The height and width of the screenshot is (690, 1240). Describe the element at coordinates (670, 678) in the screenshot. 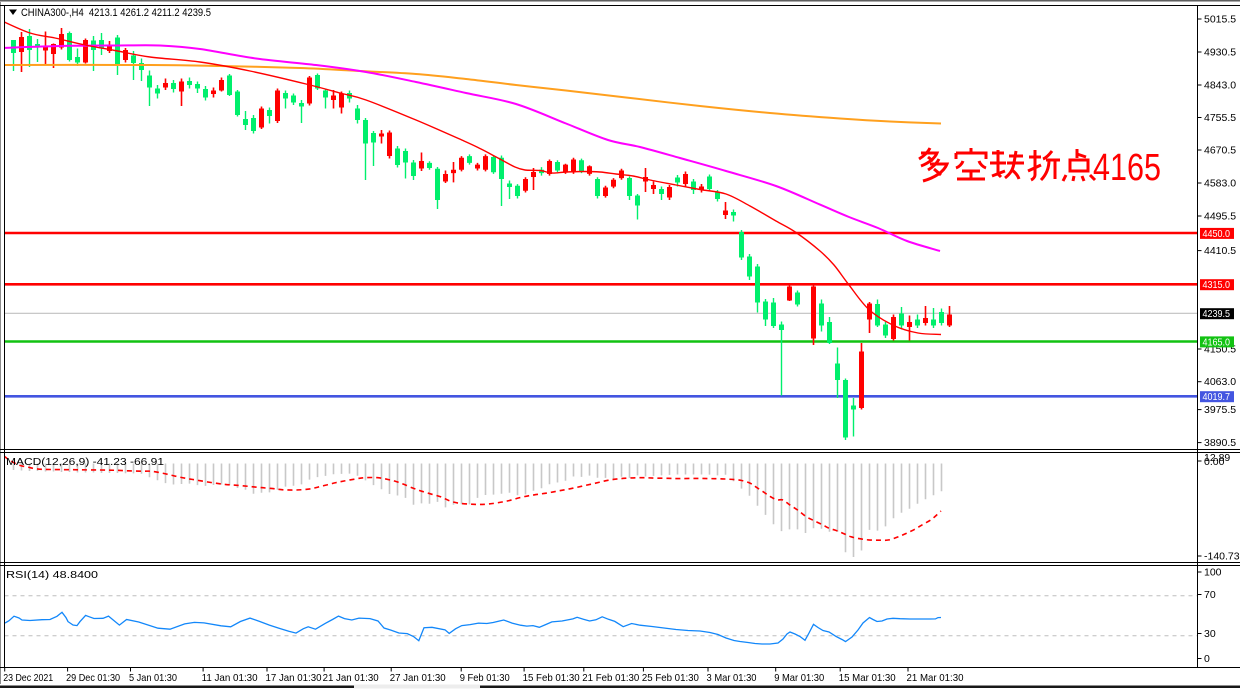

I see `svg-text: 25 Feb 01:30` at that location.